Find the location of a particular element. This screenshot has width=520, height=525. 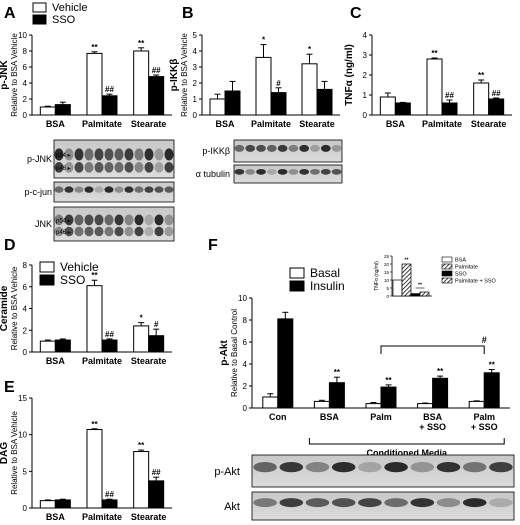

significance-bracket is located at coordinates (432, 349).